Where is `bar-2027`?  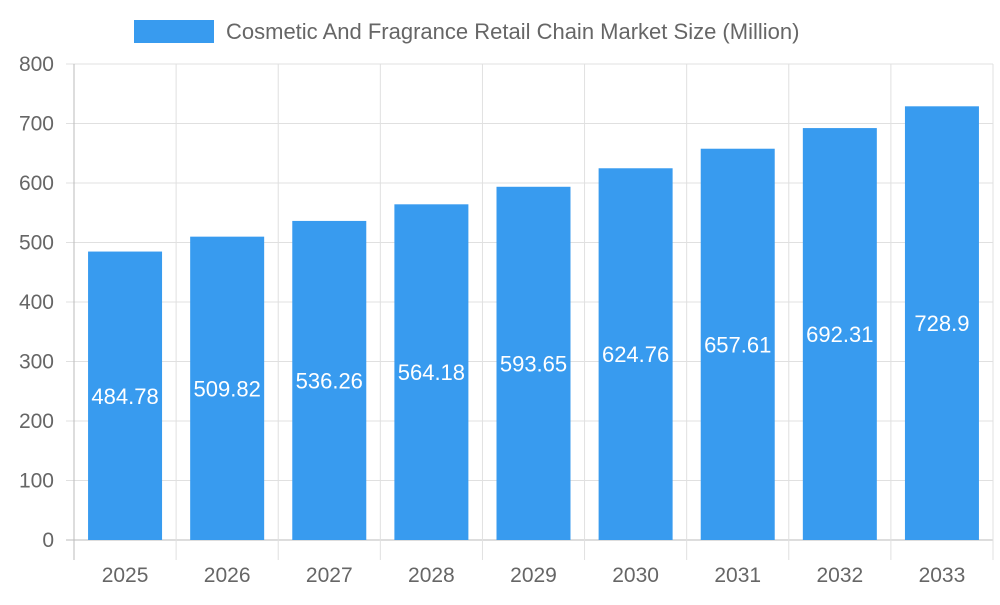
bar-2027 is located at coordinates (329, 380).